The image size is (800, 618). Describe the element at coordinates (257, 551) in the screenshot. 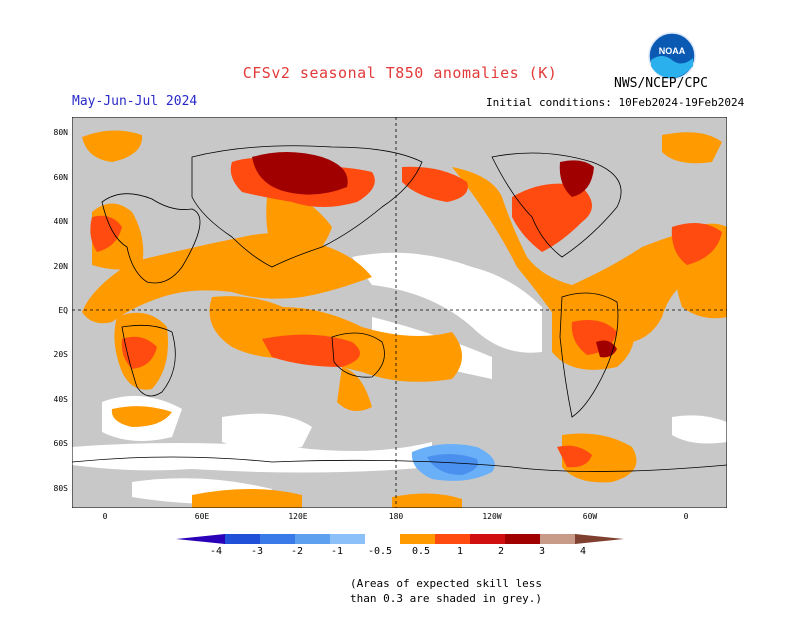

I see `colorbar-label: -3` at that location.